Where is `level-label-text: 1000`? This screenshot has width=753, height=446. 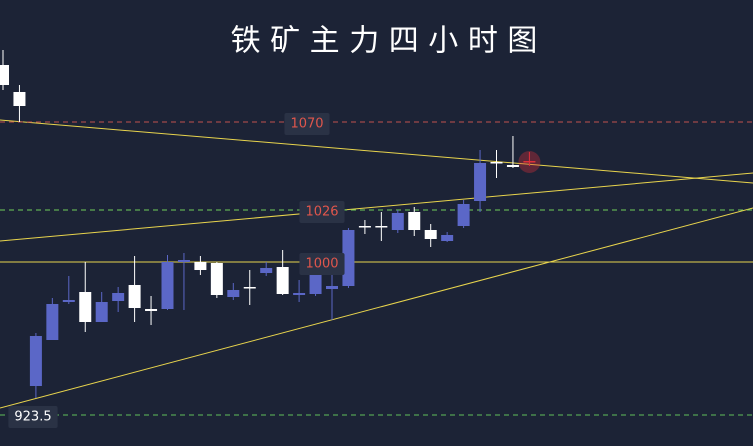
level-label-text: 1000 is located at coordinates (321, 264).